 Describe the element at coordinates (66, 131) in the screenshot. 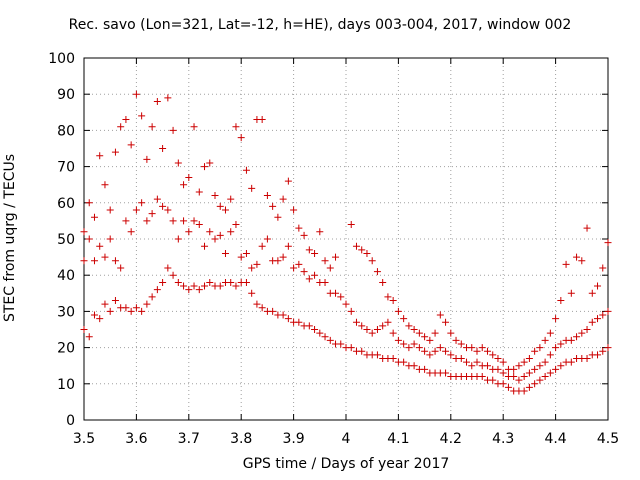

I see `y-tick-label: 80` at that location.